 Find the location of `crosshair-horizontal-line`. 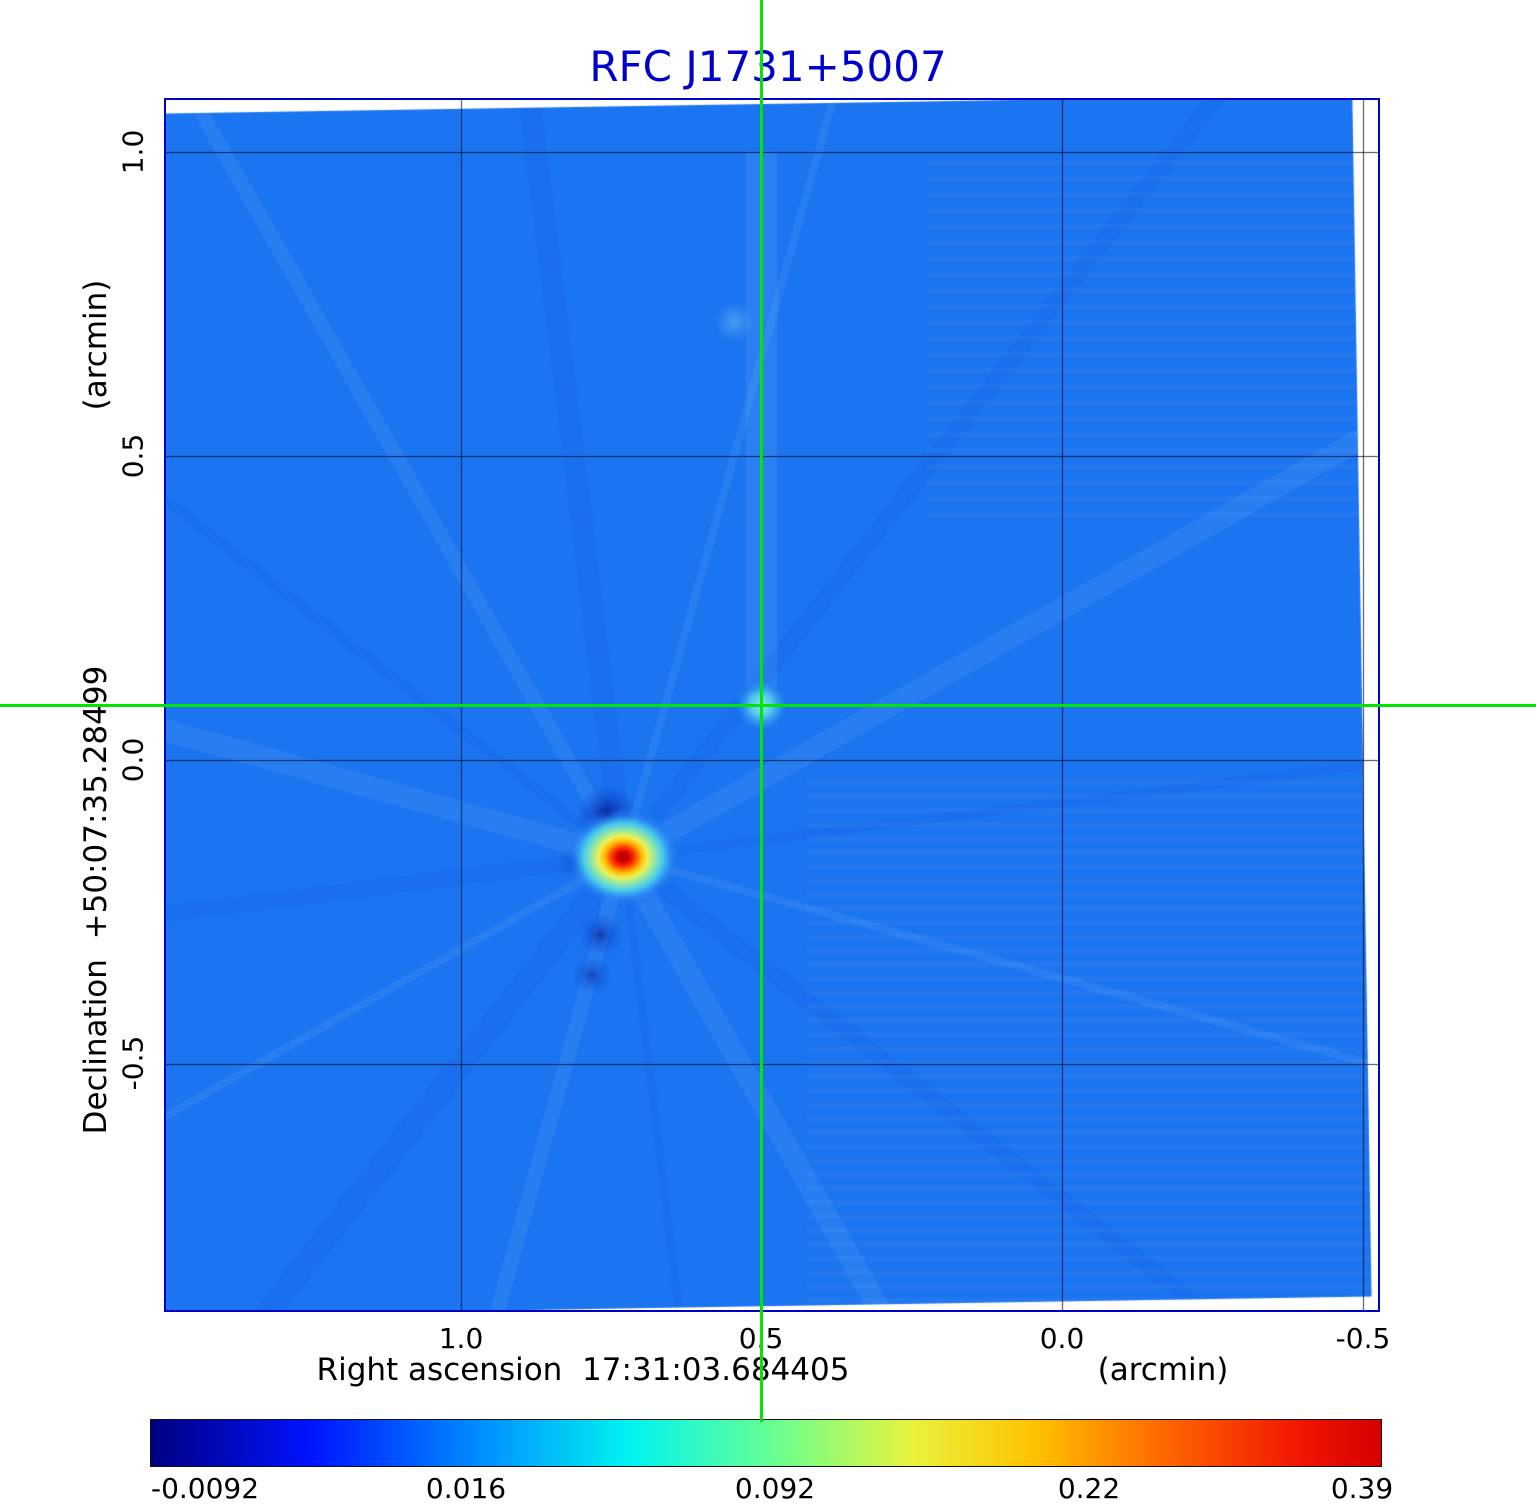

crosshair-horizontal-line is located at coordinates (768, 705).